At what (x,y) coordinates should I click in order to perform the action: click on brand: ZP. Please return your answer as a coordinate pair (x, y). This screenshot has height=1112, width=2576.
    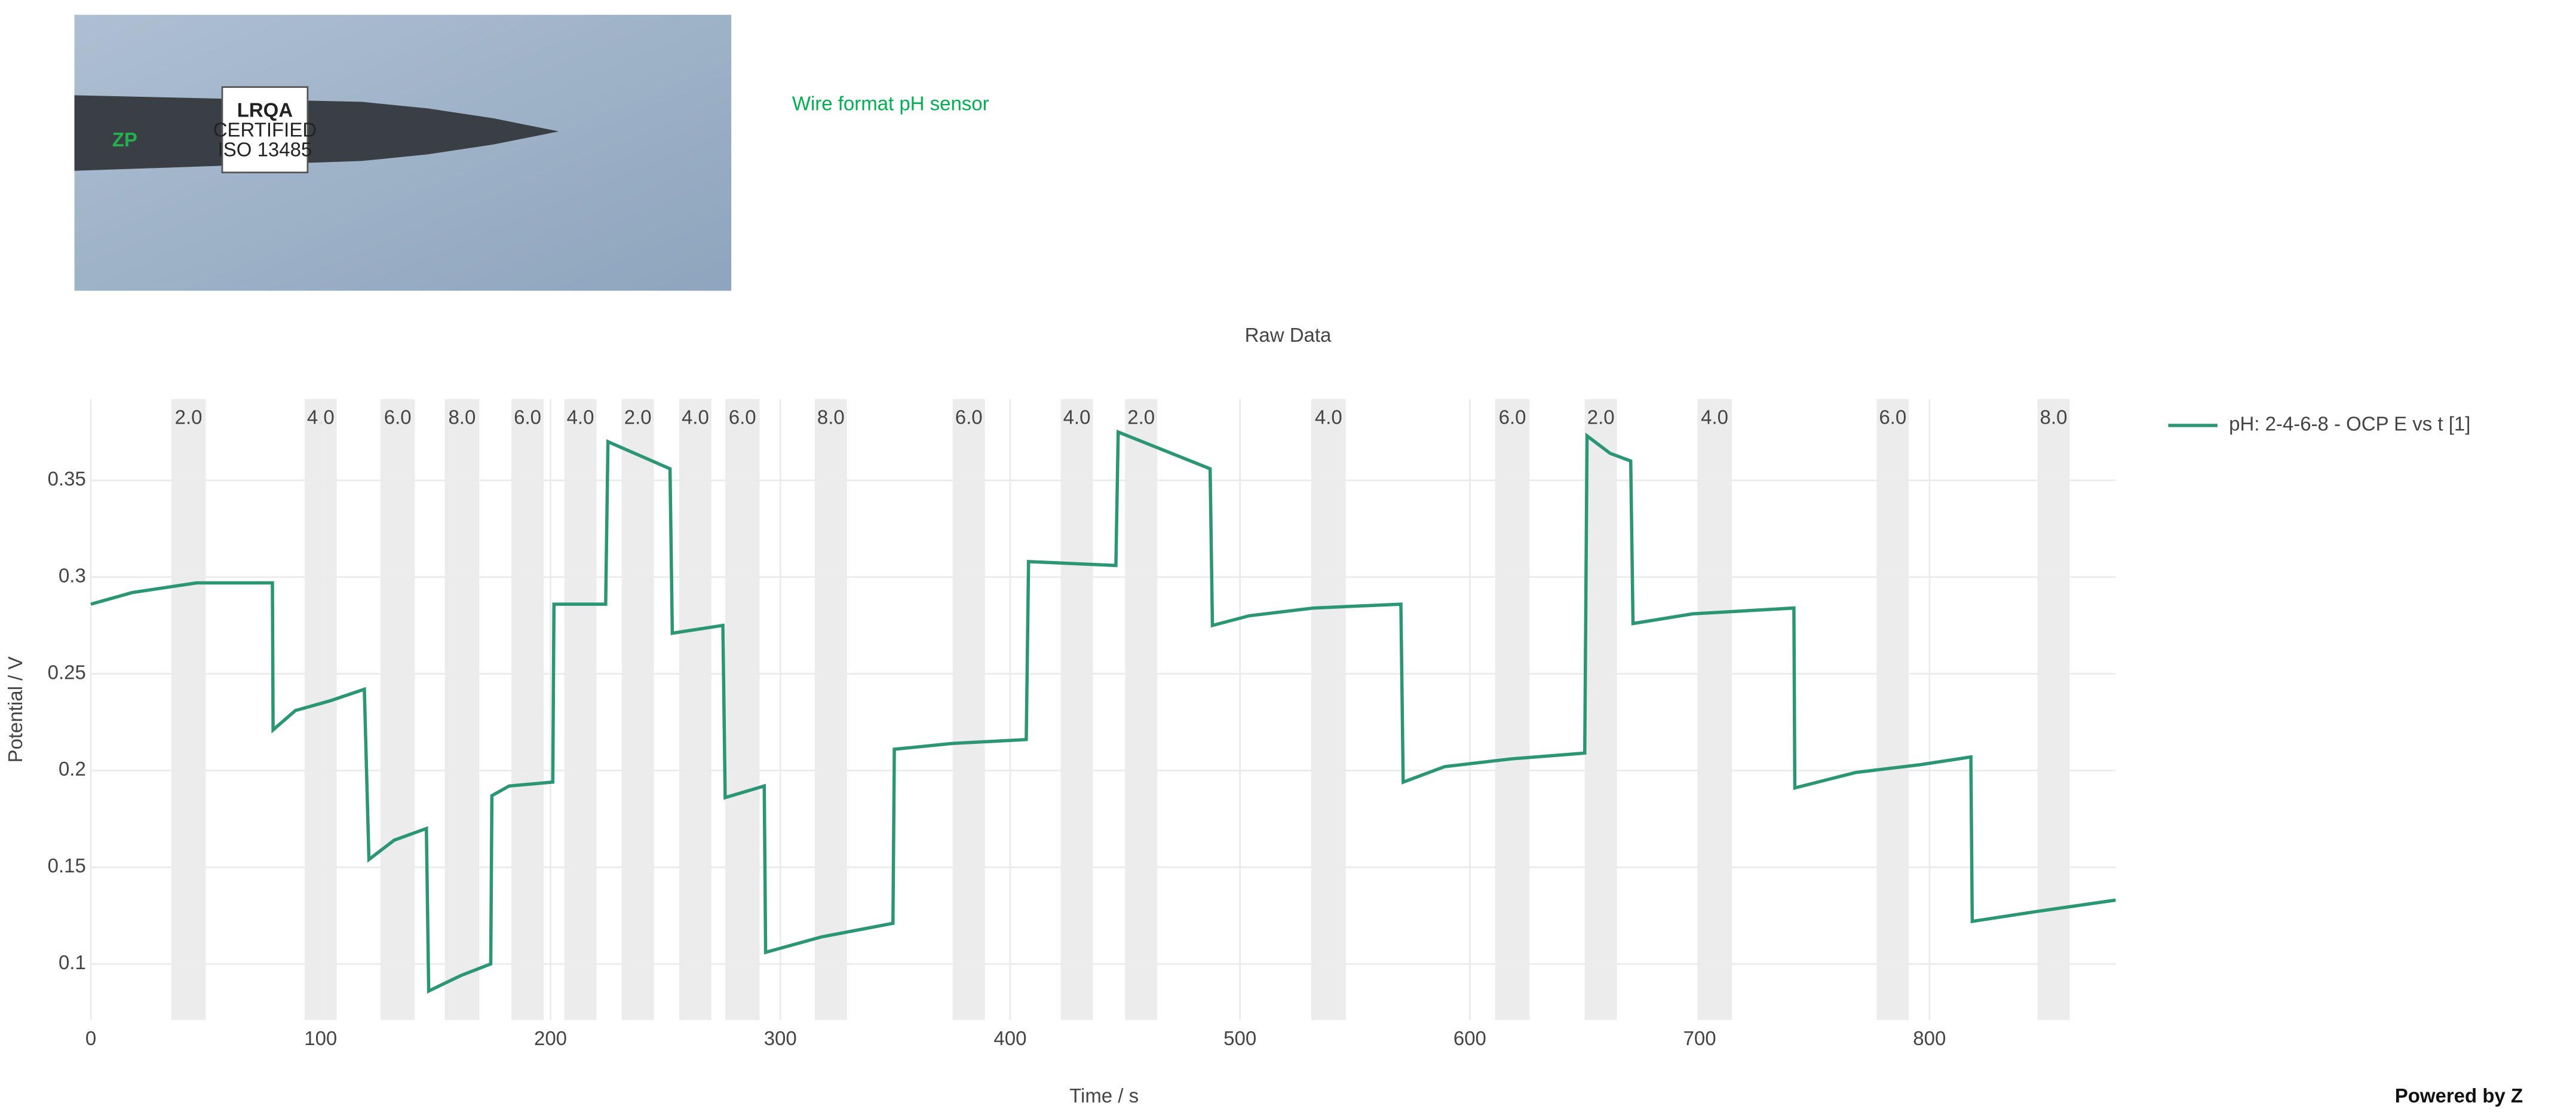
    Looking at the image, I should click on (124, 139).